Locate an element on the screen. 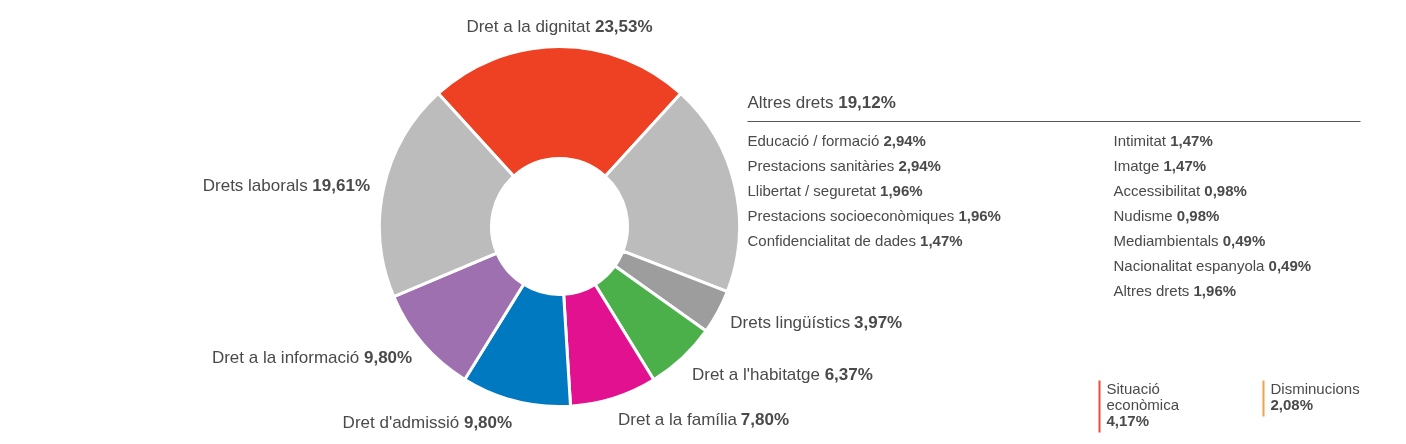 This screenshot has height=444, width=1406. data-label: 7,80% is located at coordinates (765, 419).